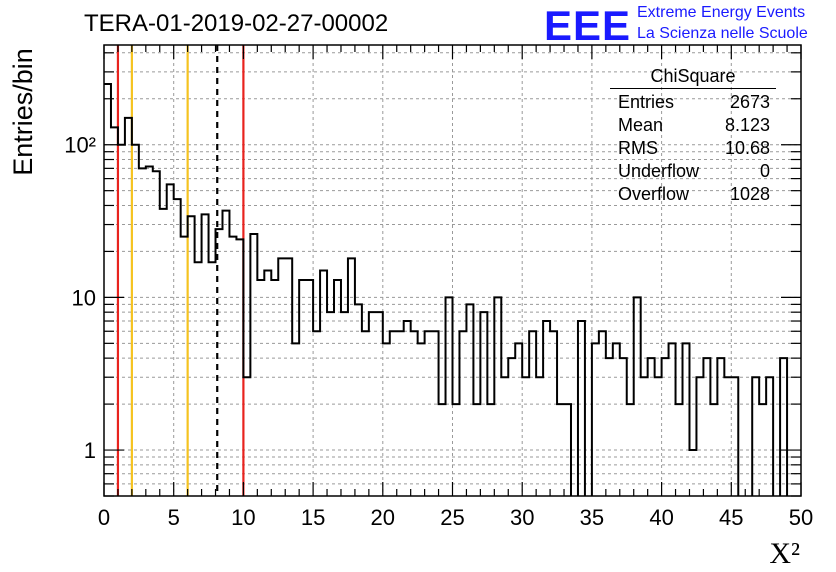  What do you see at coordinates (721, 12) in the screenshot?
I see `logo-line-1: Extreme Energy Events` at bounding box center [721, 12].